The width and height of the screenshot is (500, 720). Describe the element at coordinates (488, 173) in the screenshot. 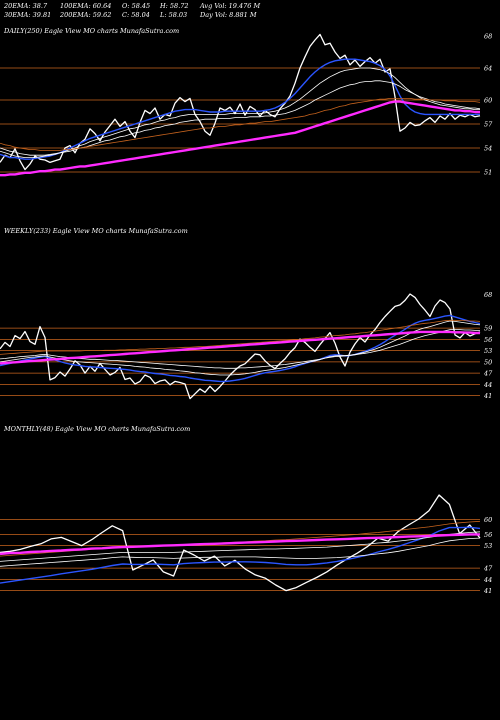

I see `daily-y-tick-label: 51` at that location.